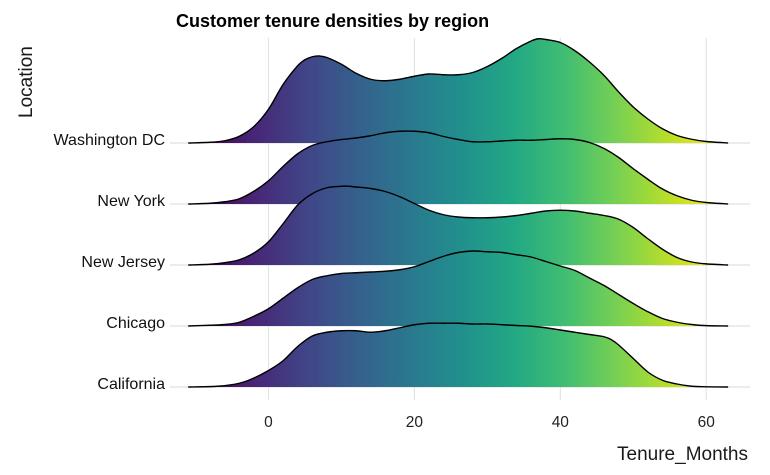 This screenshot has height=475, width=770. What do you see at coordinates (135, 323) in the screenshot?
I see `category-label-chicago: Chicago` at bounding box center [135, 323].